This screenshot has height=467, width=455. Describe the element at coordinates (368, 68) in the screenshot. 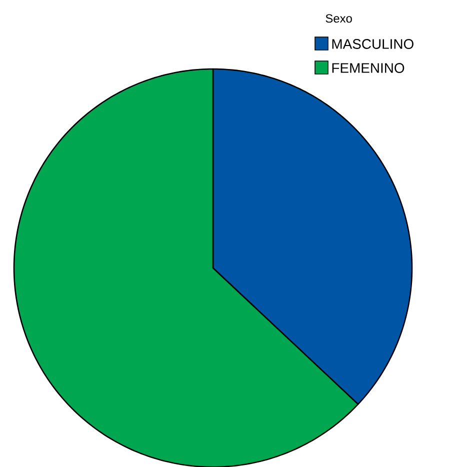

I see `legend-label: FEMENINO` at that location.